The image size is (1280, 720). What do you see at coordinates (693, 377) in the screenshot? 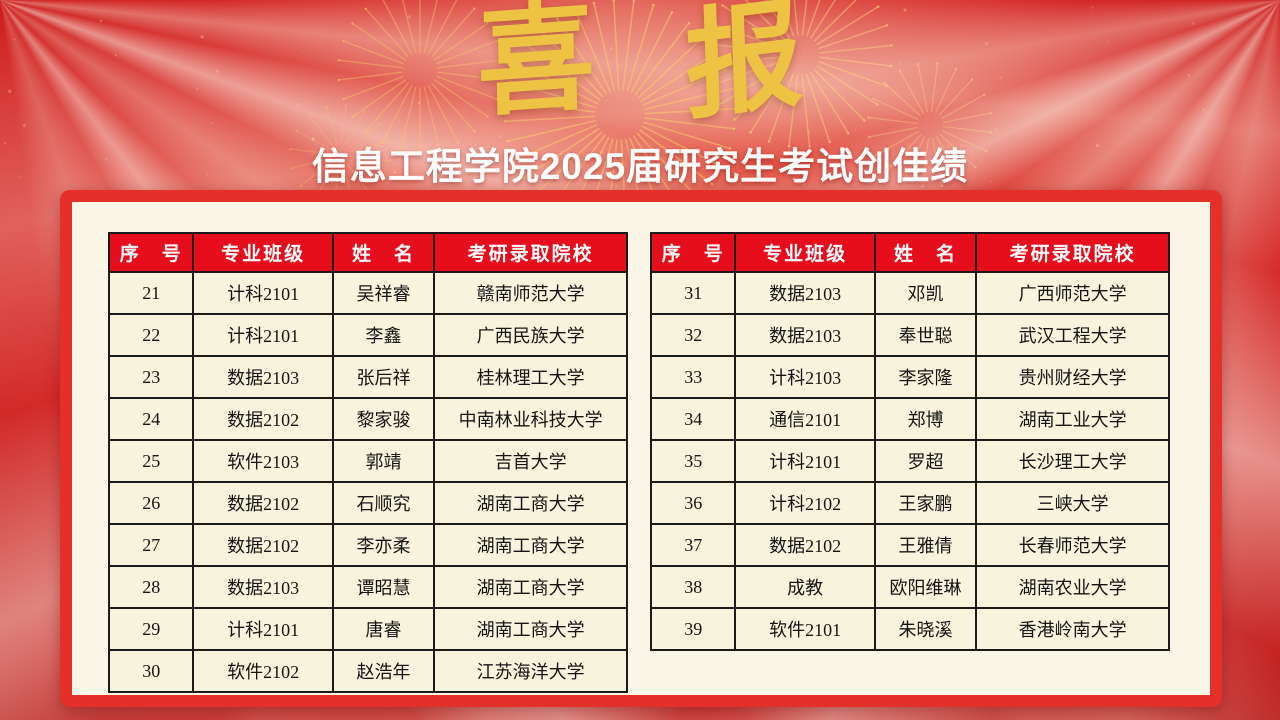
I see `table-cell: 33` at bounding box center [693, 377].